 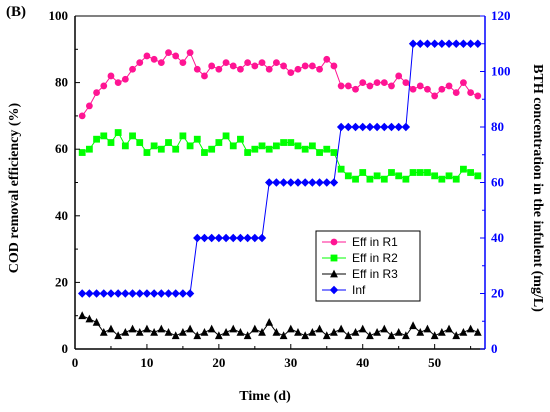 I want to click on right-y-tick-label: 20, so click(x=497, y=293).